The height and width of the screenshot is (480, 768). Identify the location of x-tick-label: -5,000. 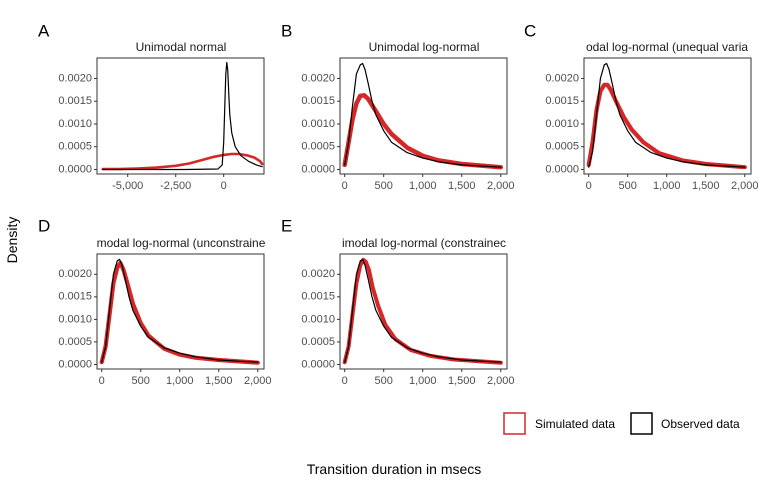
(127, 186).